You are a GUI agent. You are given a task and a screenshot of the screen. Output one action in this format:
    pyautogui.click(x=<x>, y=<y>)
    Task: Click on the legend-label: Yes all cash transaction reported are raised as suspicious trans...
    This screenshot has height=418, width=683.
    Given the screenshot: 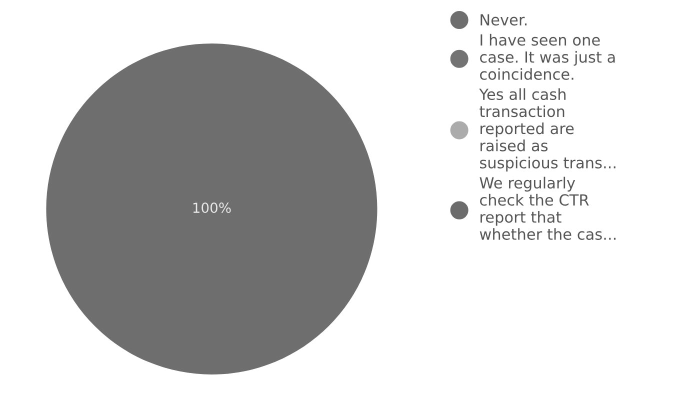 What is the action you would take?
    pyautogui.click(x=547, y=130)
    